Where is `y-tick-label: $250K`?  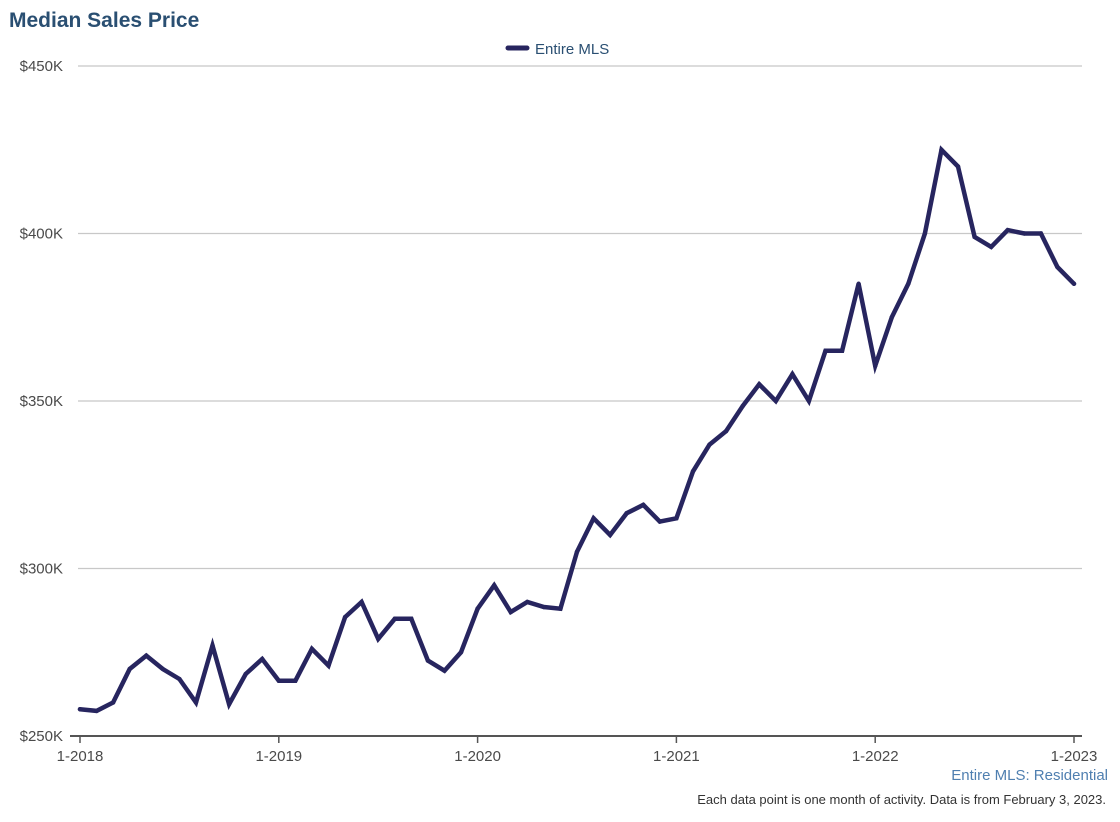
y-tick-label: $250K is located at coordinates (41, 736).